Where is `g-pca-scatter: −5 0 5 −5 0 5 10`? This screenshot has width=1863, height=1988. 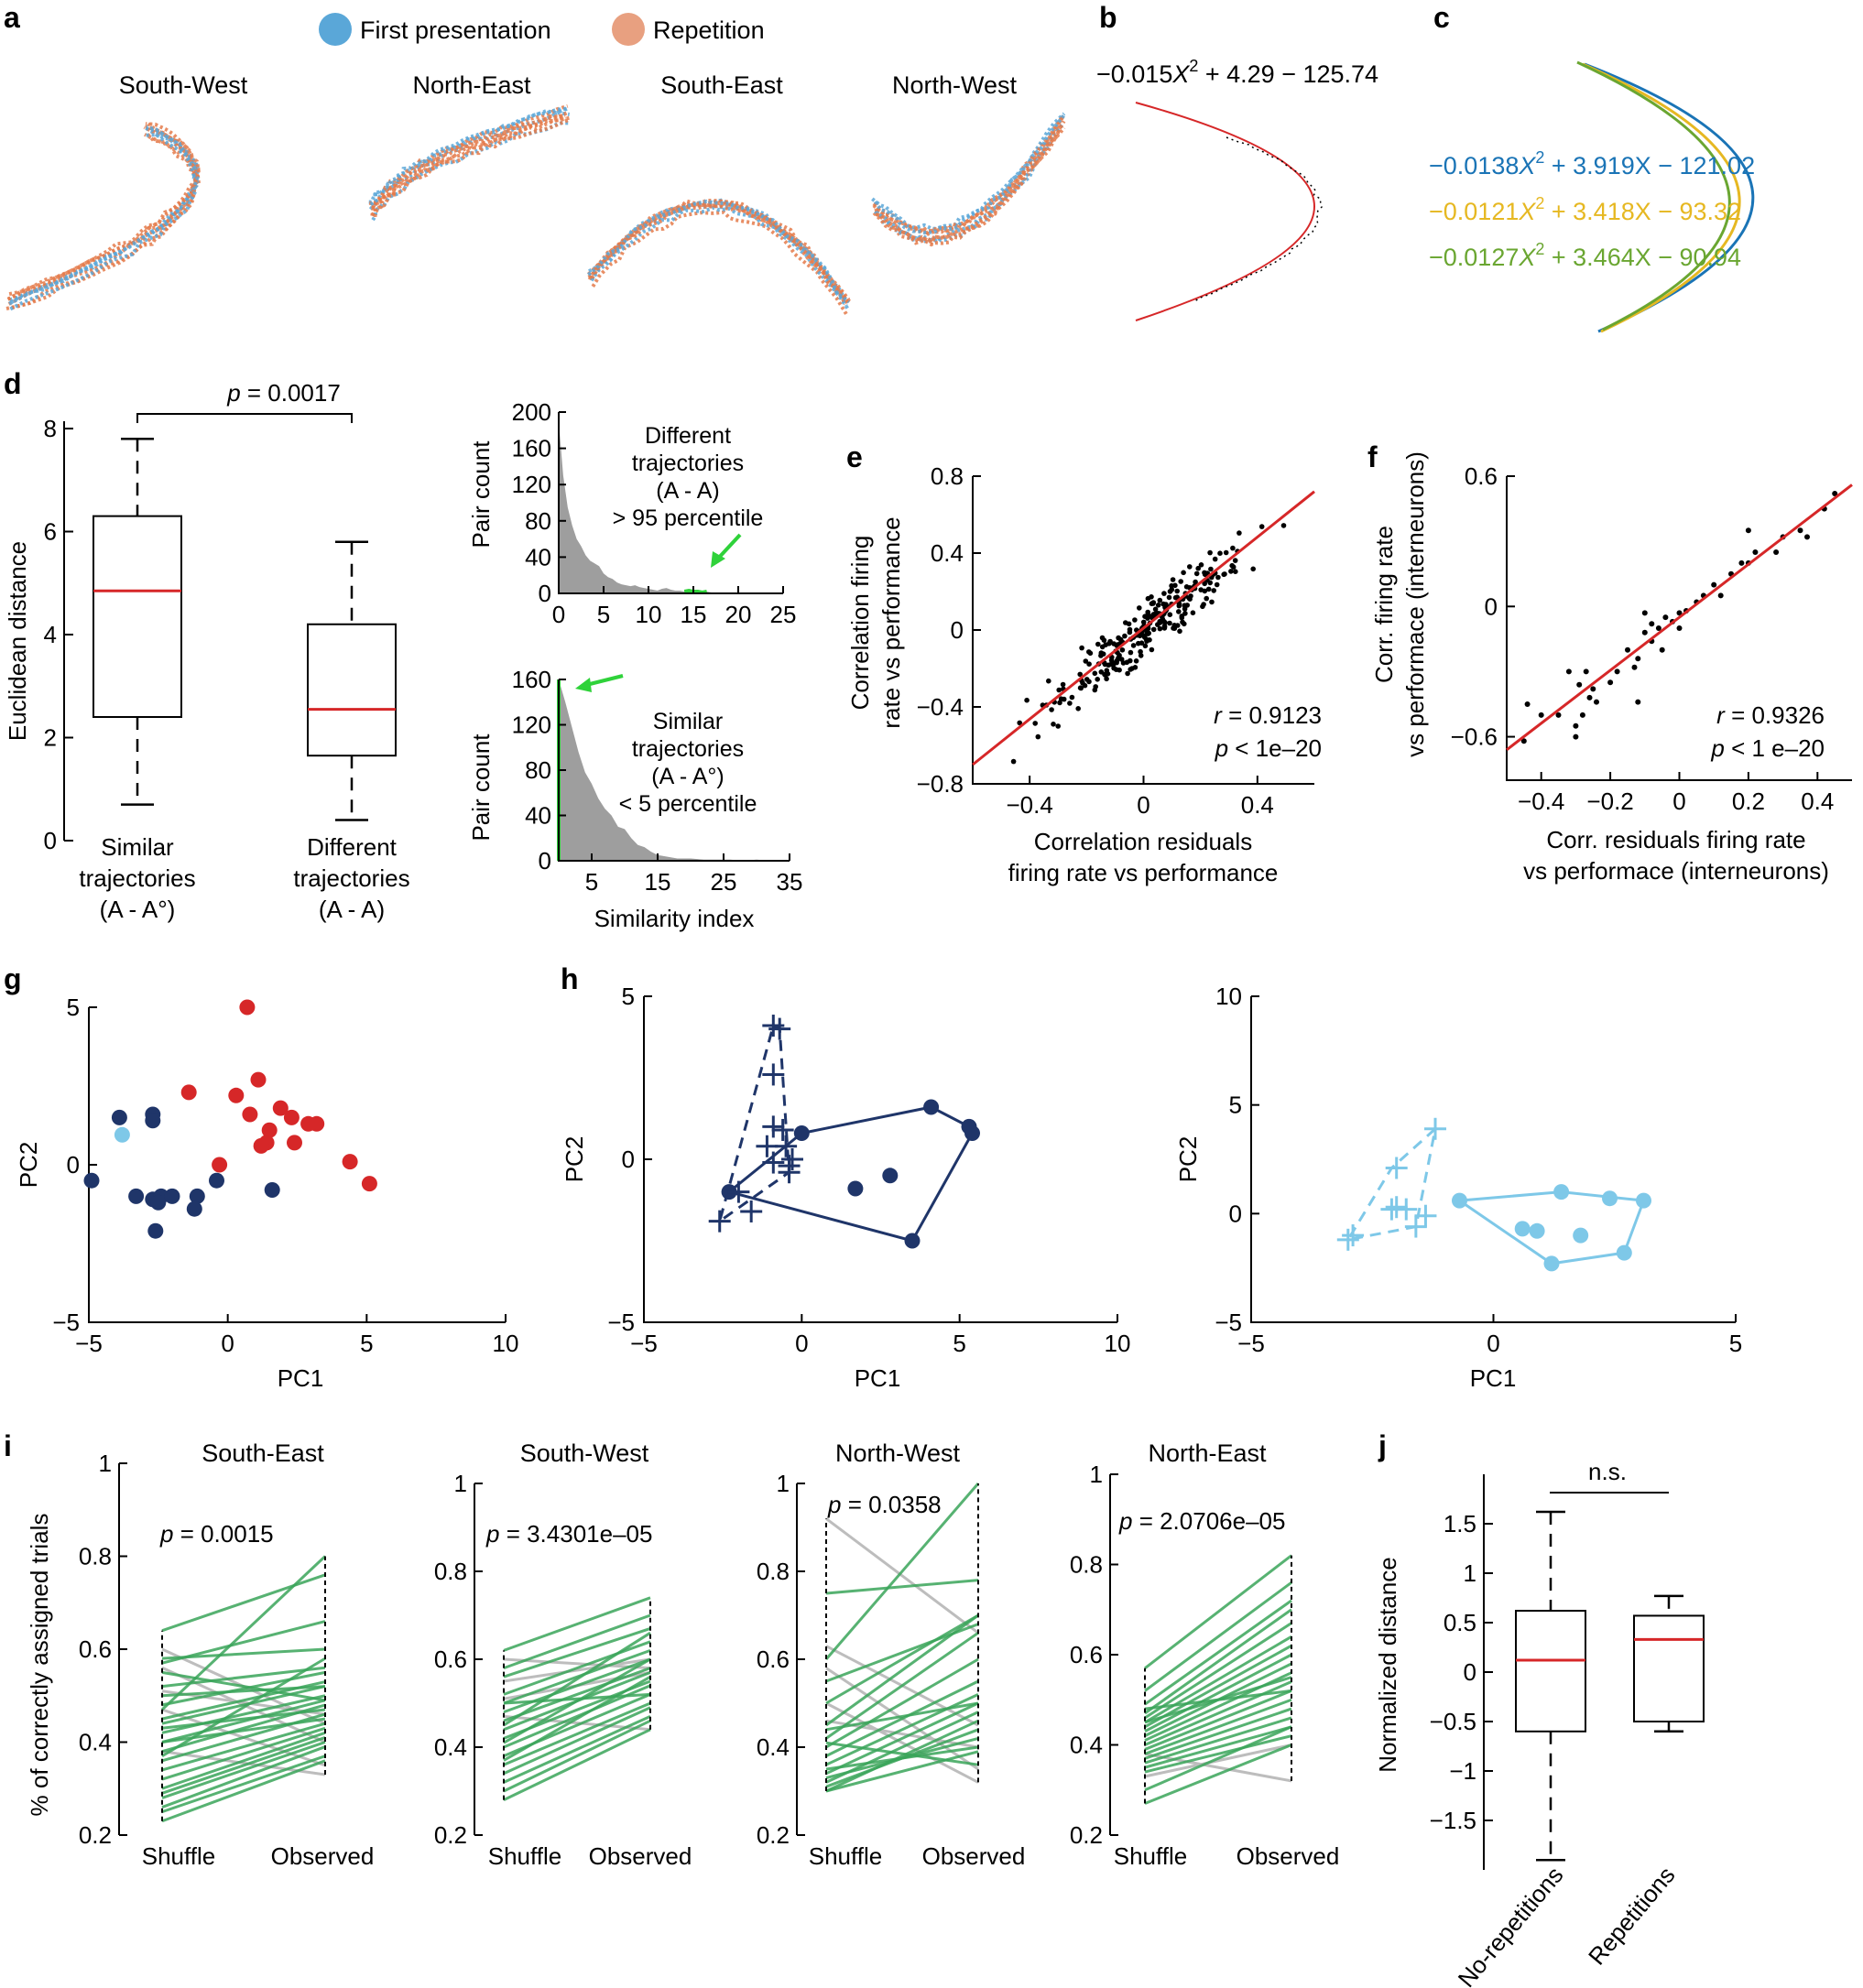
g-pca-scatter: −5 0 5 −5 0 5 10 is located at coordinates (285, 1175).